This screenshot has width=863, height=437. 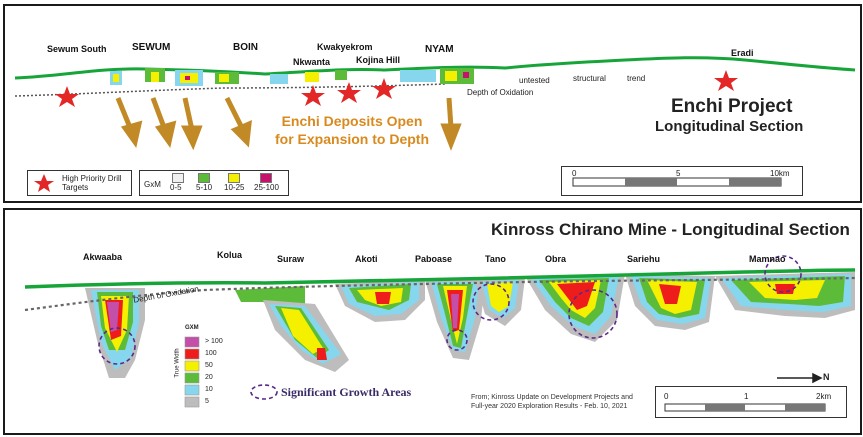 What do you see at coordinates (345, 47) in the screenshot?
I see `label-kwakyekrom: Kwakyekrom` at bounding box center [345, 47].